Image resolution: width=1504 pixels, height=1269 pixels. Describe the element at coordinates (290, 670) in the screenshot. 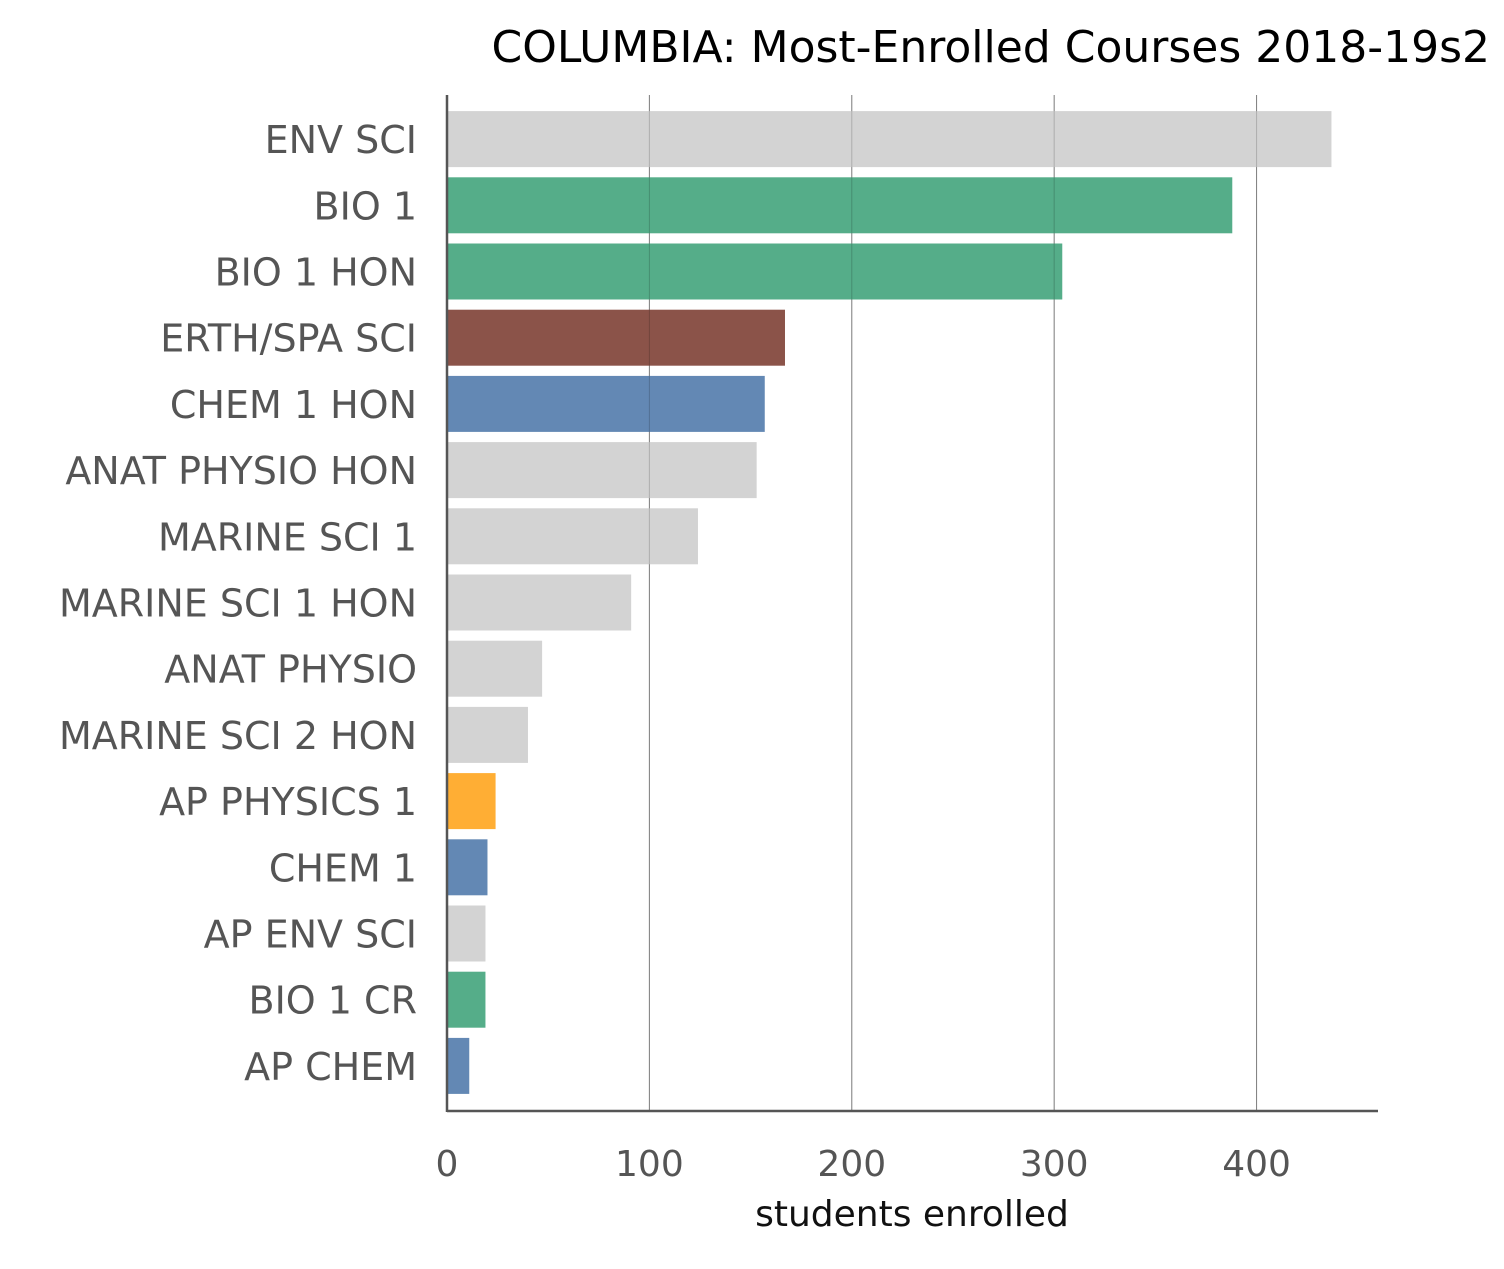

I see `category-label-anat-physio: ANAT PHYSIO` at that location.